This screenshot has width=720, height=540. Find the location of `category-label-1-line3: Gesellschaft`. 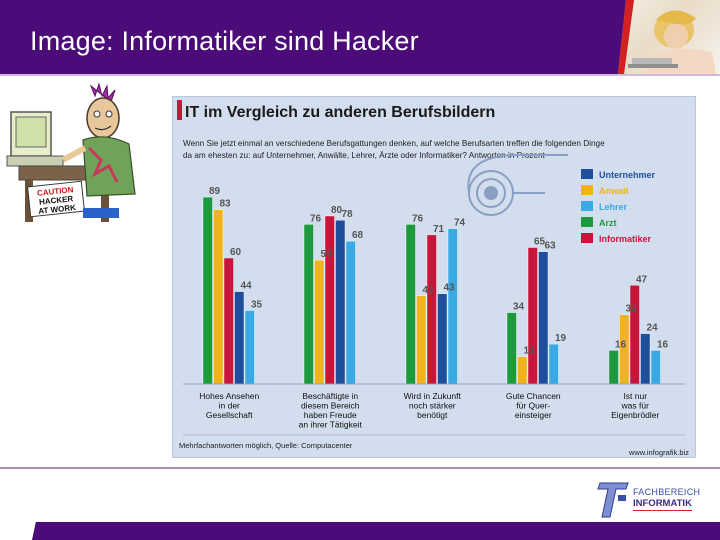

category-label-1-line3: Gesellschaft is located at coordinates (229, 415).